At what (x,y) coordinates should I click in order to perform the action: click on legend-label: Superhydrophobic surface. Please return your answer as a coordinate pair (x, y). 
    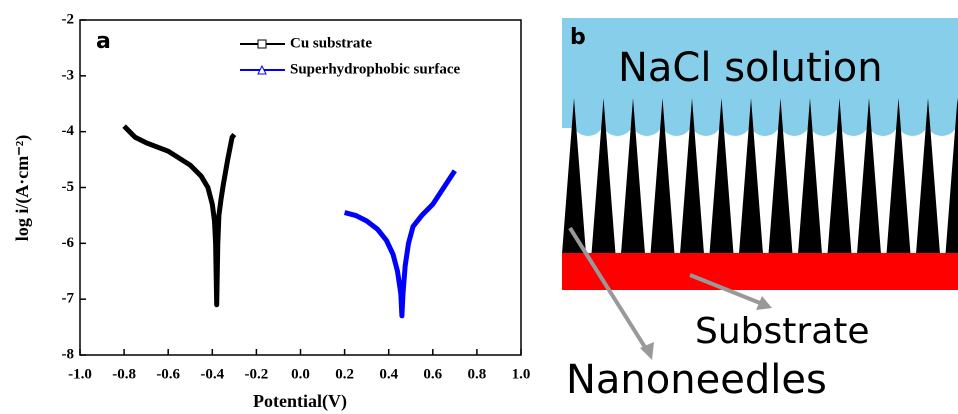
    Looking at the image, I should click on (375, 69).